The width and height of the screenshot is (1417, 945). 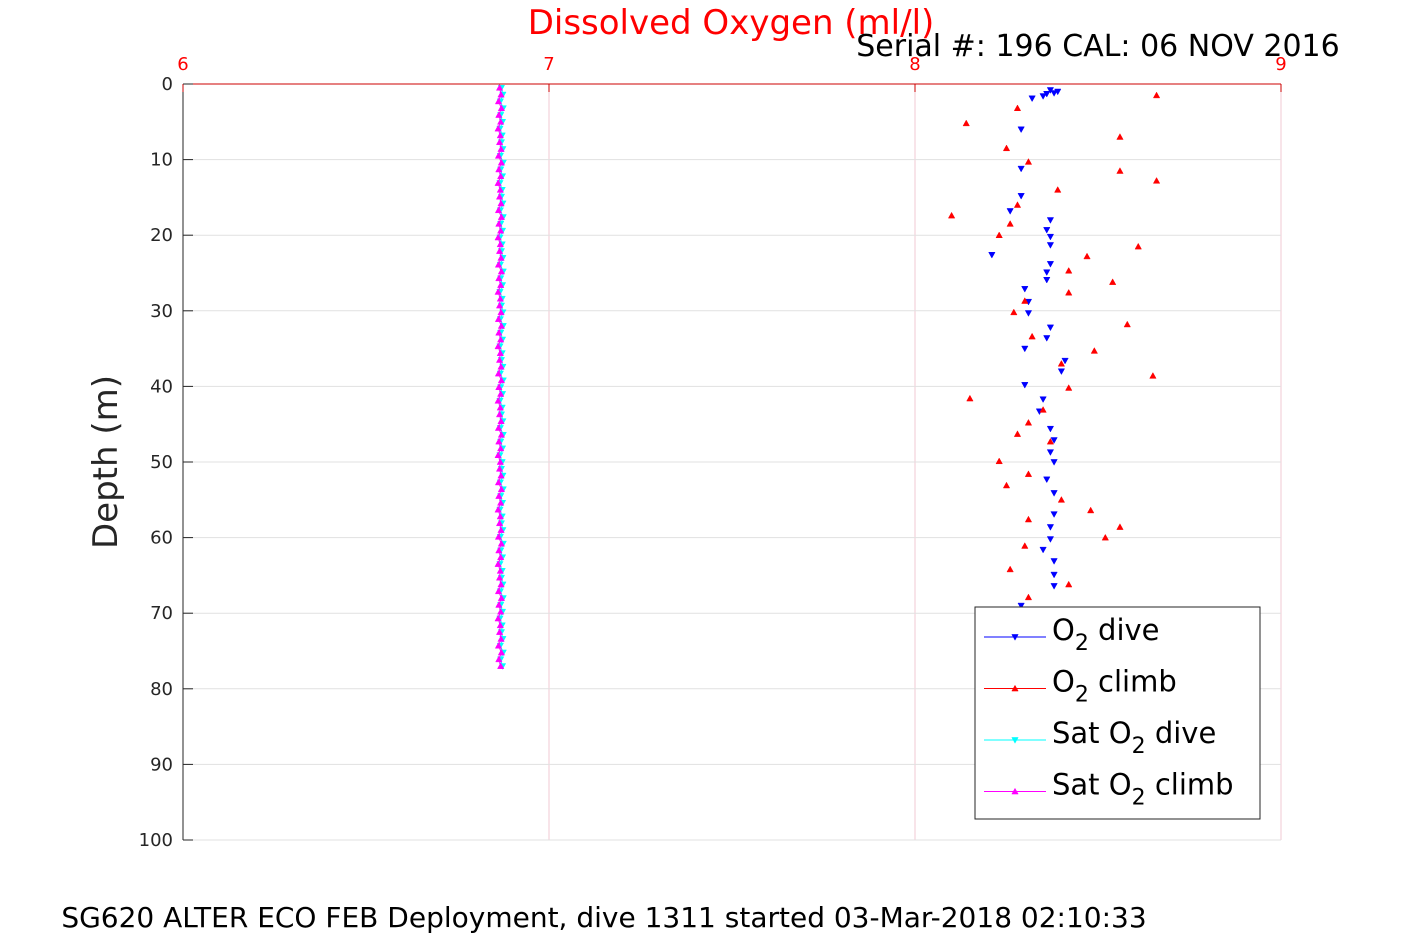 What do you see at coordinates (161, 235) in the screenshot?
I see `y-tick-label: 20` at bounding box center [161, 235].